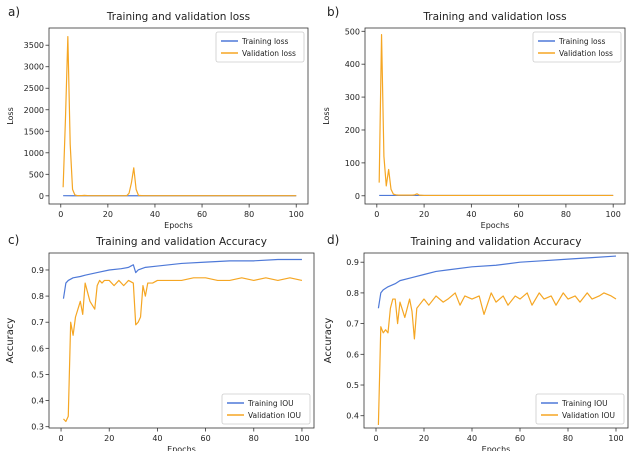  Describe the element at coordinates (14, 12) in the screenshot. I see `panel-label: a)` at that location.